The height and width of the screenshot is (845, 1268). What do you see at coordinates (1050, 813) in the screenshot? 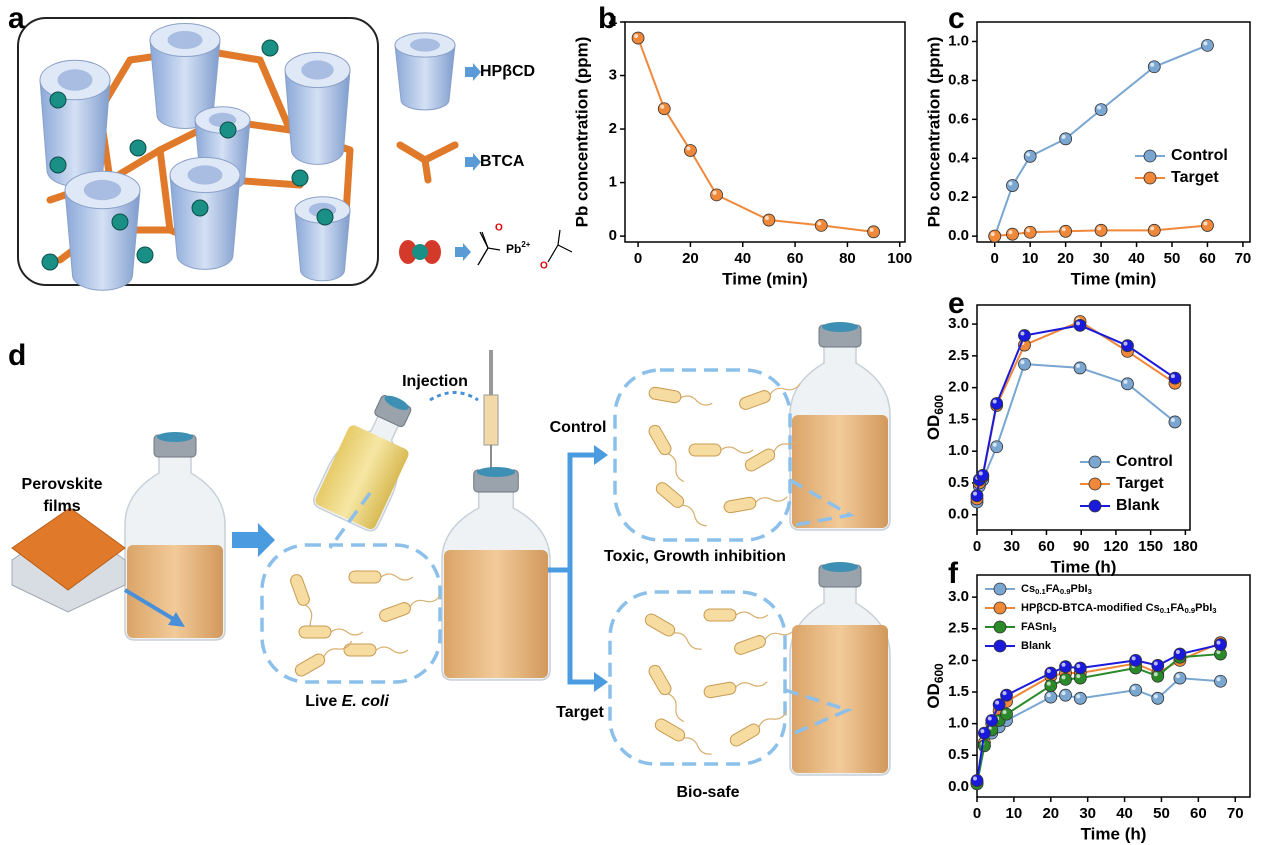
I see `x-tick-label: 20` at bounding box center [1050, 813].